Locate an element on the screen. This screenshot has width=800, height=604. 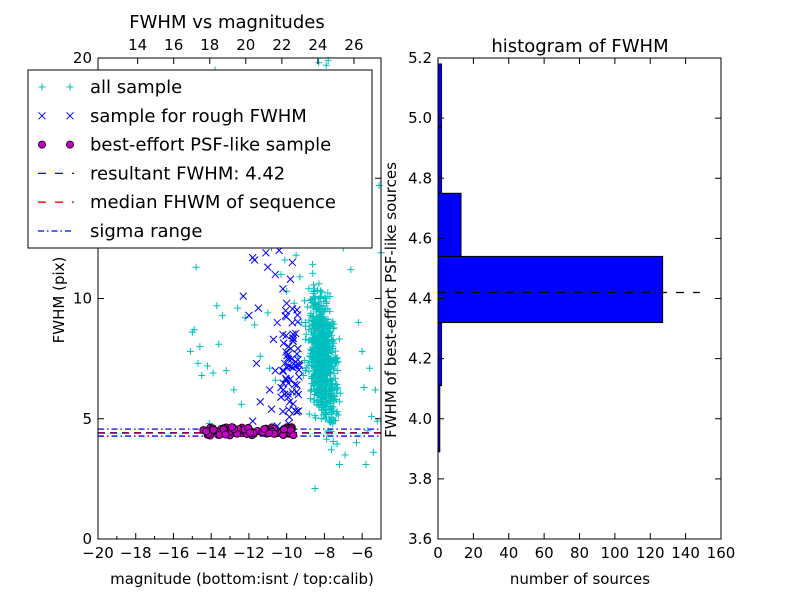
legend-marker-psf-sample is located at coordinates (70, 144).